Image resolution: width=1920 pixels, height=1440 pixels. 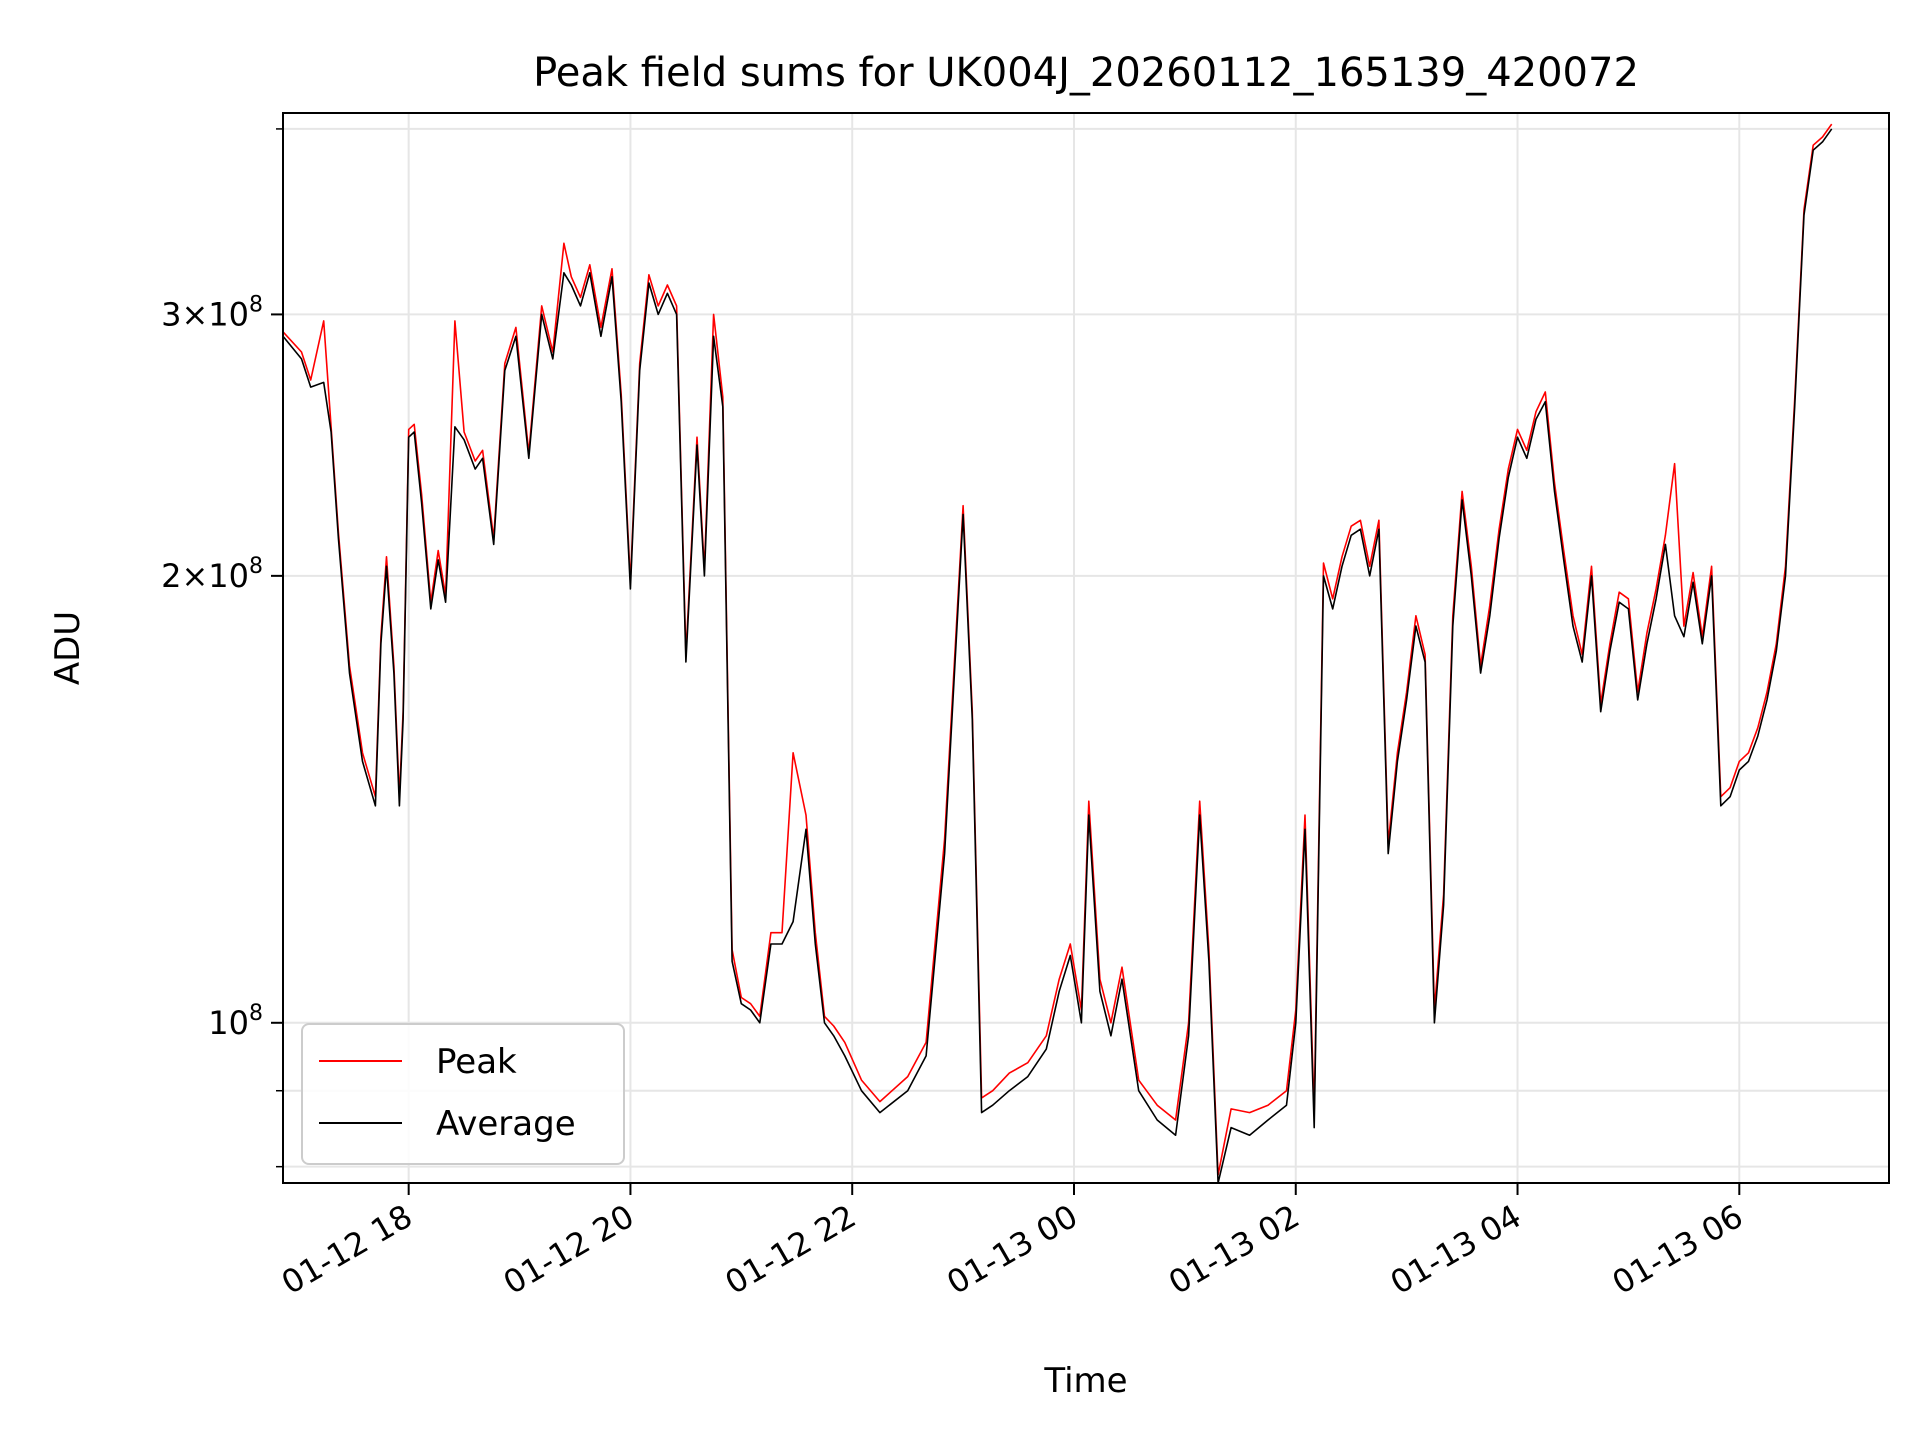 I want to click on legend-box, so click(x=463, y=1094).